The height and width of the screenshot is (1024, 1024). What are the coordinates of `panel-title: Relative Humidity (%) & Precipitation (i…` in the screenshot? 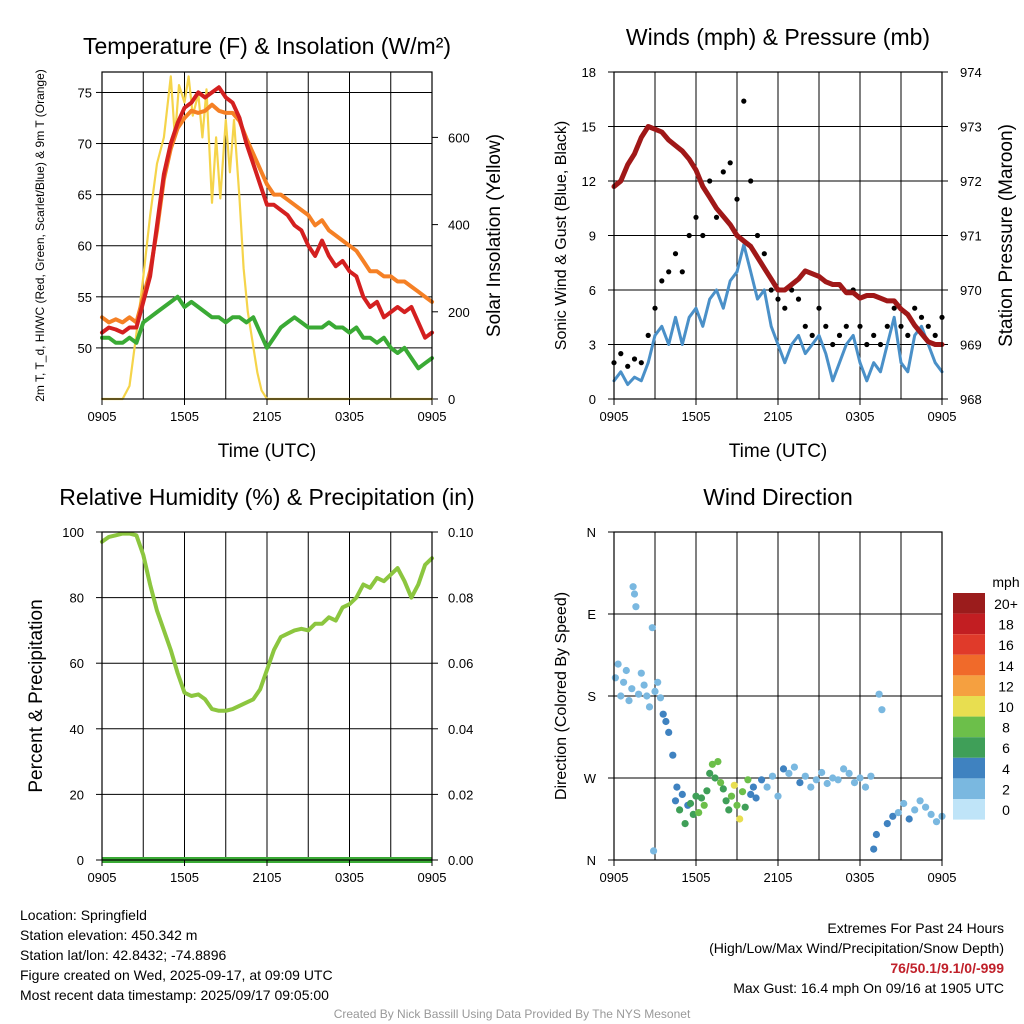 It's located at (266, 497).